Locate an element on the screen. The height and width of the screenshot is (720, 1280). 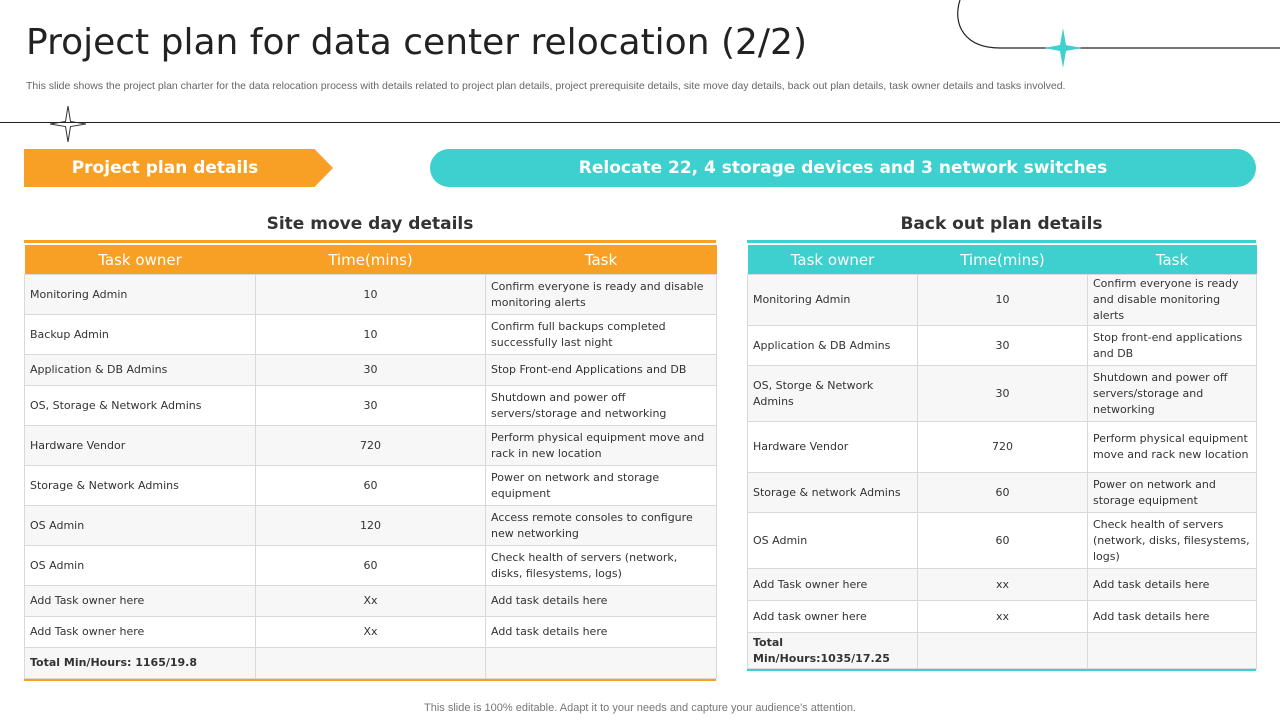
task-owner-cell: Add task owner here is located at coordinates (832, 616).